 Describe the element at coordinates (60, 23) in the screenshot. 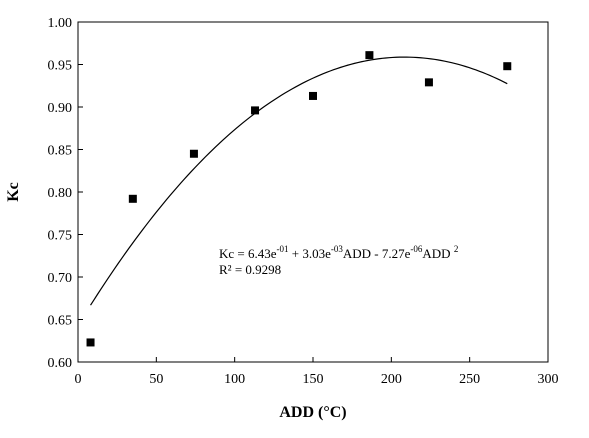

I see `y-tick-label: 1.00` at that location.